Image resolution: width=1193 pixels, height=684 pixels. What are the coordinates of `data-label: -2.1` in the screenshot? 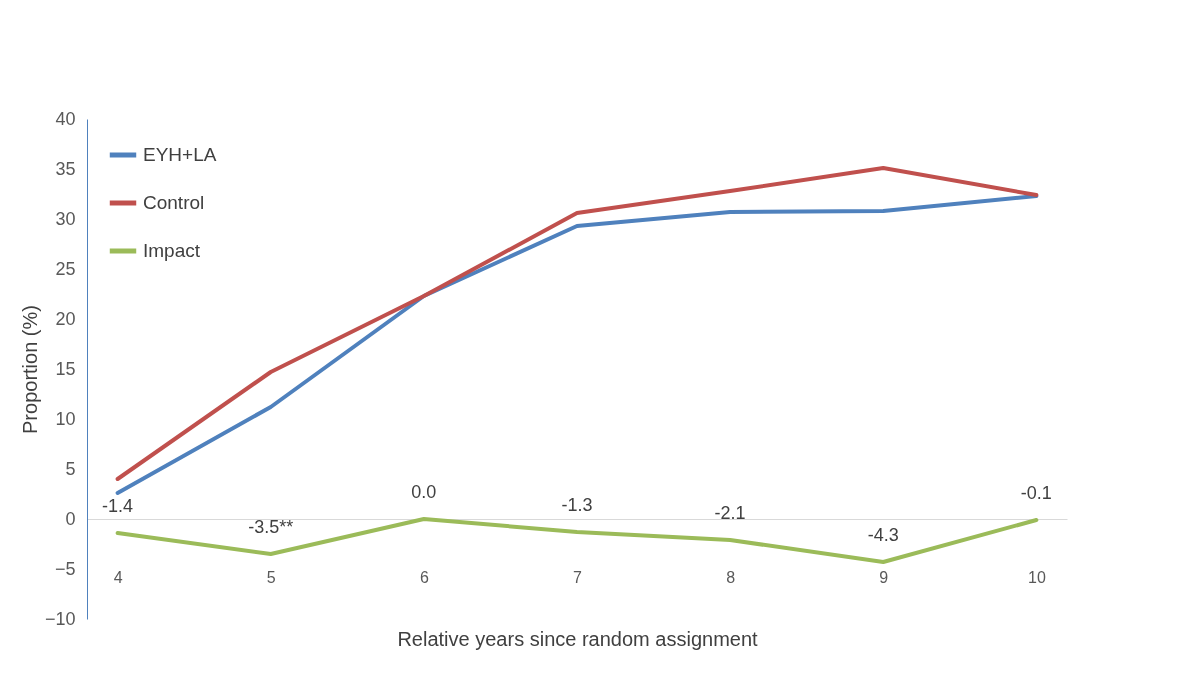 It's located at (730, 513).